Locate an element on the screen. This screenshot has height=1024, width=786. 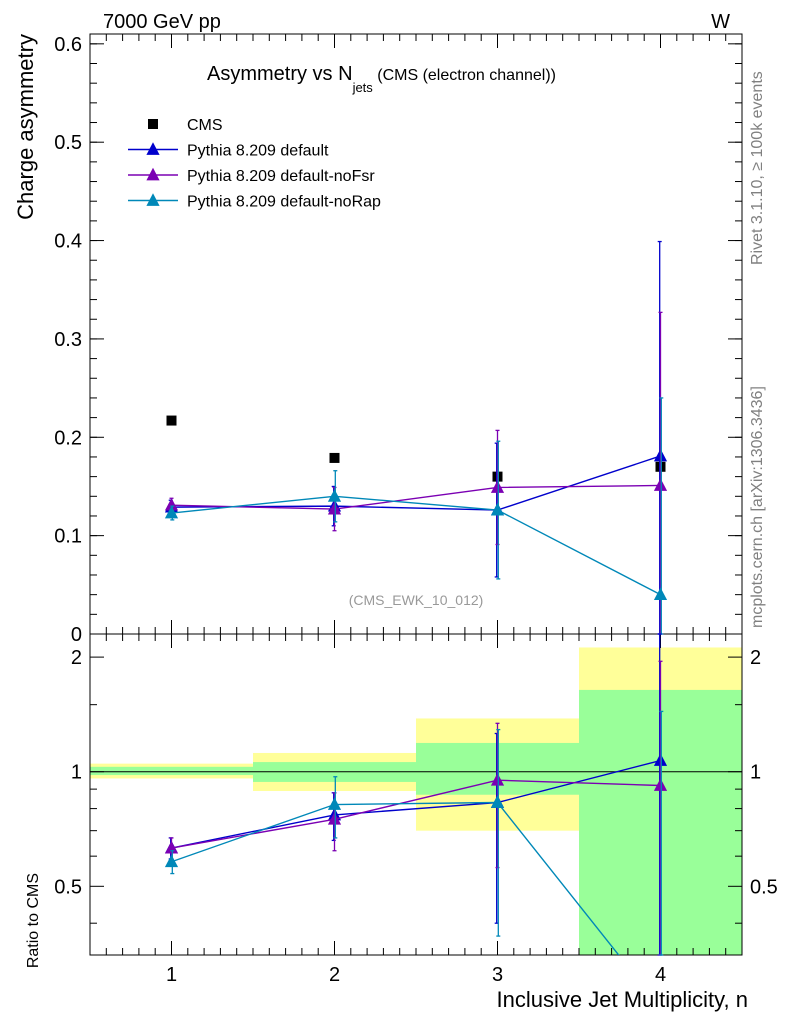
x-axis-label: Inclusive Jet Multiplicity, n is located at coordinates (622, 999).